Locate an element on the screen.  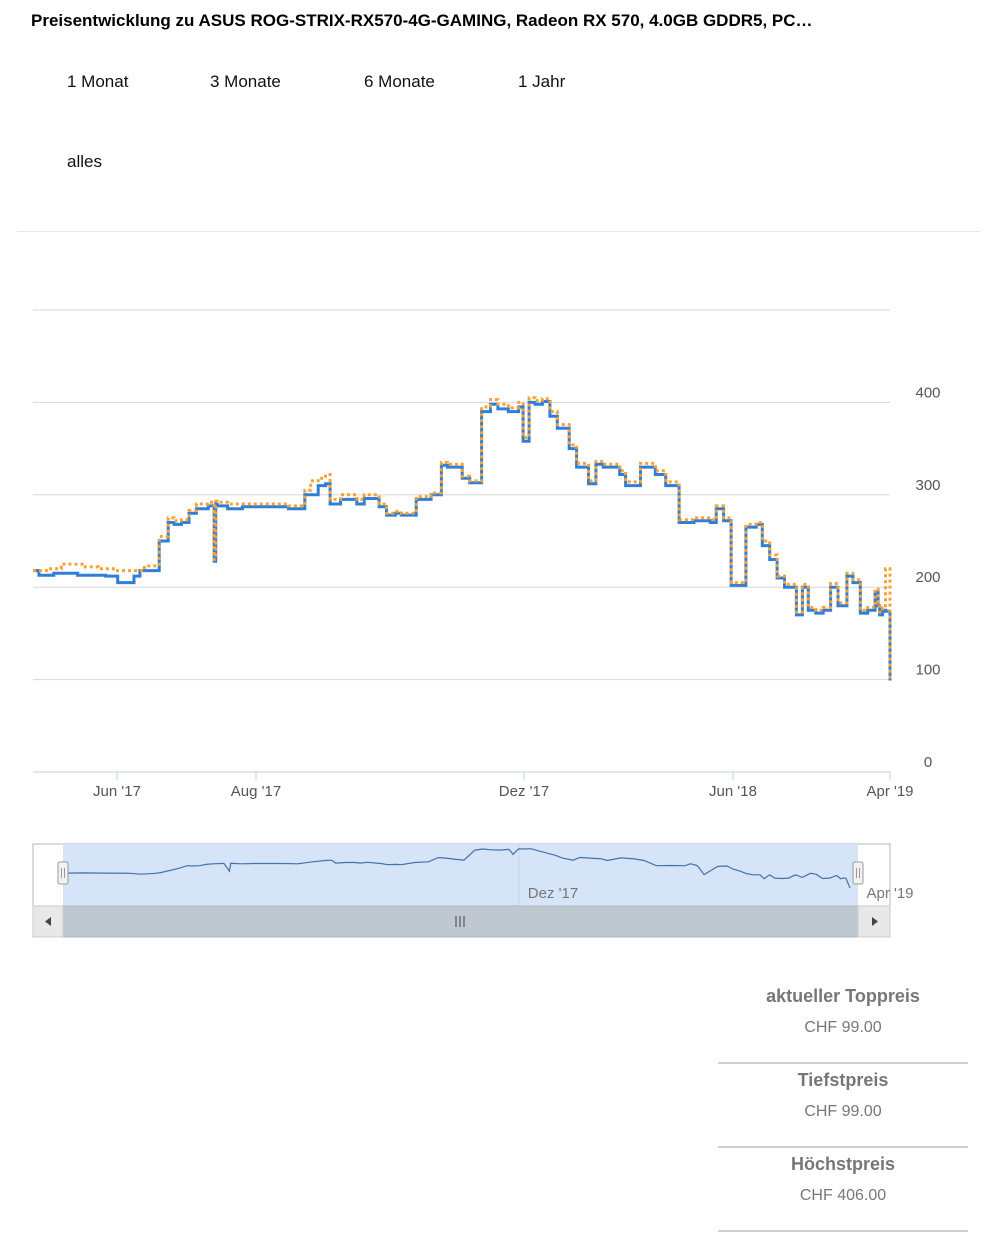
header-divider is located at coordinates (499, 231).